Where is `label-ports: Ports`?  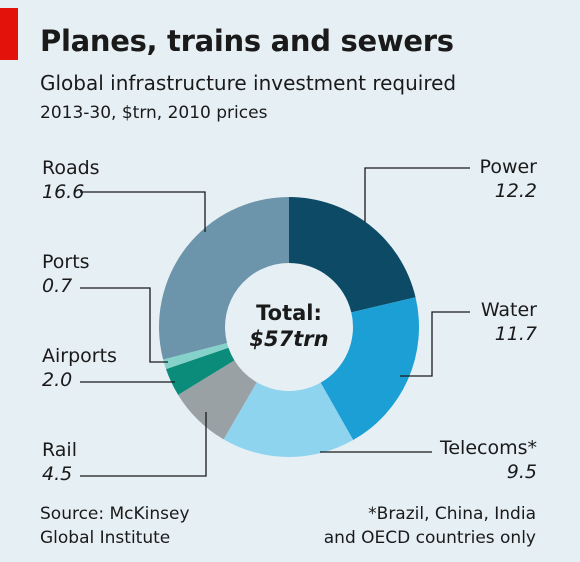 label-ports: Ports is located at coordinates (66, 262).